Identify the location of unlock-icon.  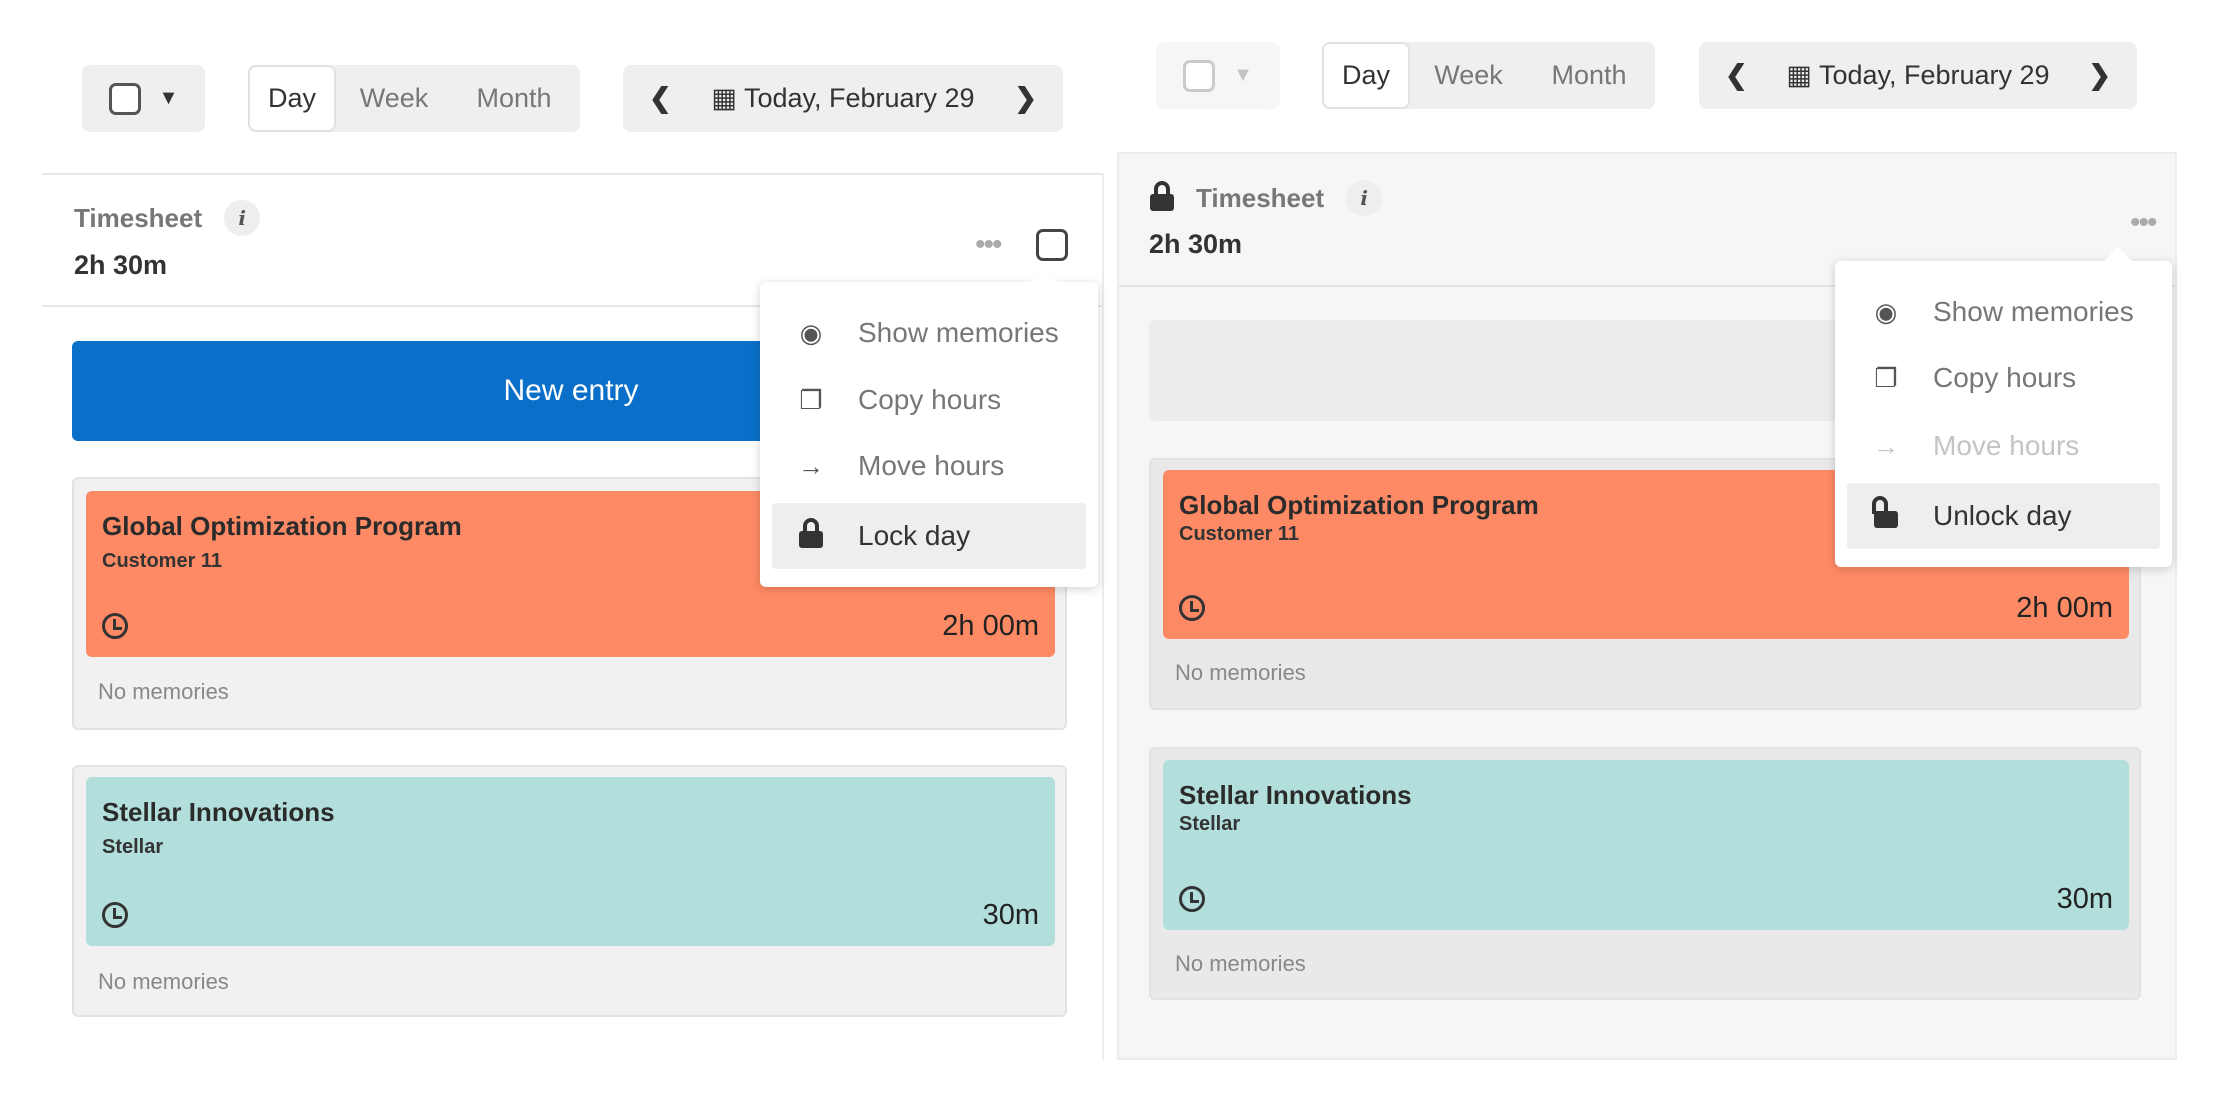
(1886, 515).